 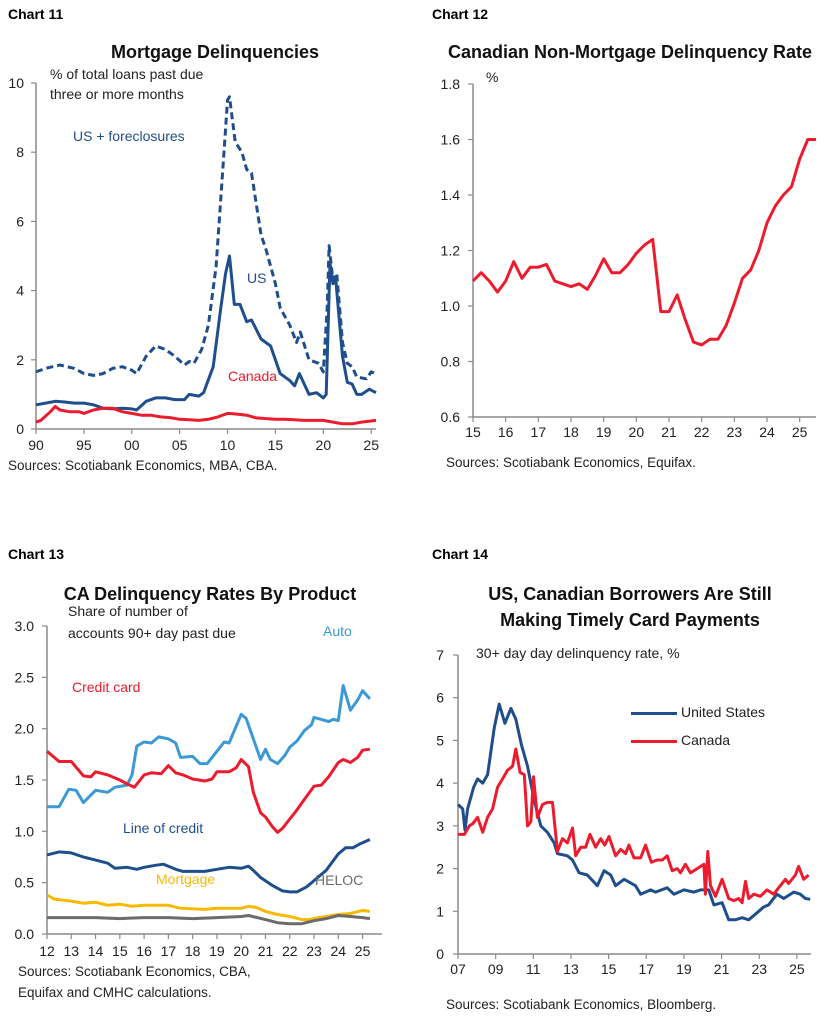 What do you see at coordinates (634, 826) in the screenshot?
I see `chart-14-series-line-canada` at bounding box center [634, 826].